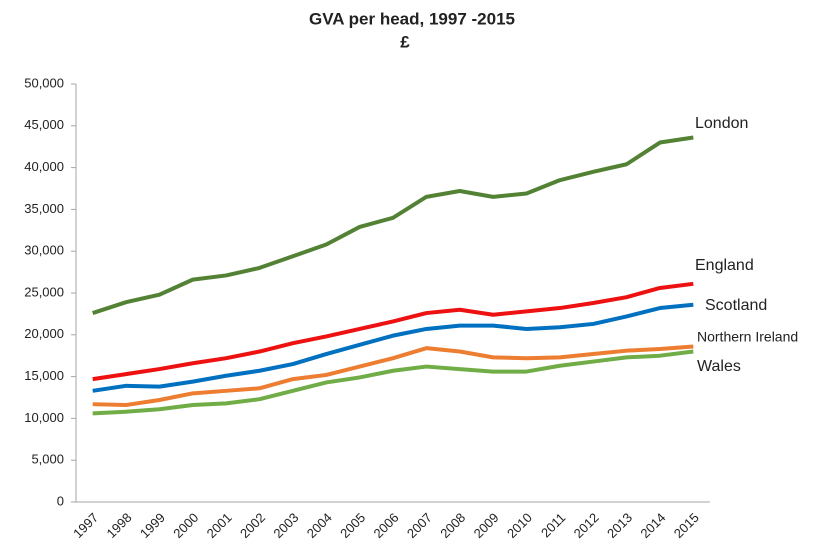 This screenshot has width=825, height=548. I want to click on x-tick-label: 2006, so click(385, 525).